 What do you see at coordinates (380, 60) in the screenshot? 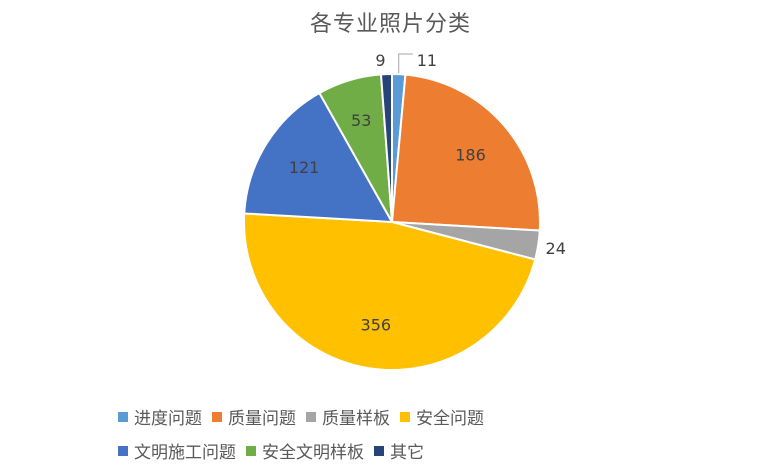
I see `data-label-6: 9` at bounding box center [380, 60].